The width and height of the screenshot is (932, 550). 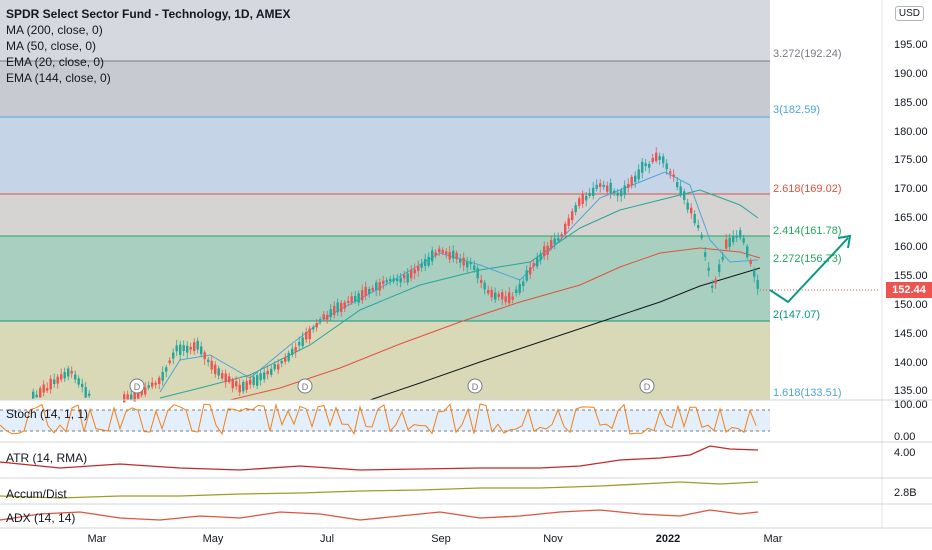 I want to click on price-tick: 170.00, so click(x=911, y=189).